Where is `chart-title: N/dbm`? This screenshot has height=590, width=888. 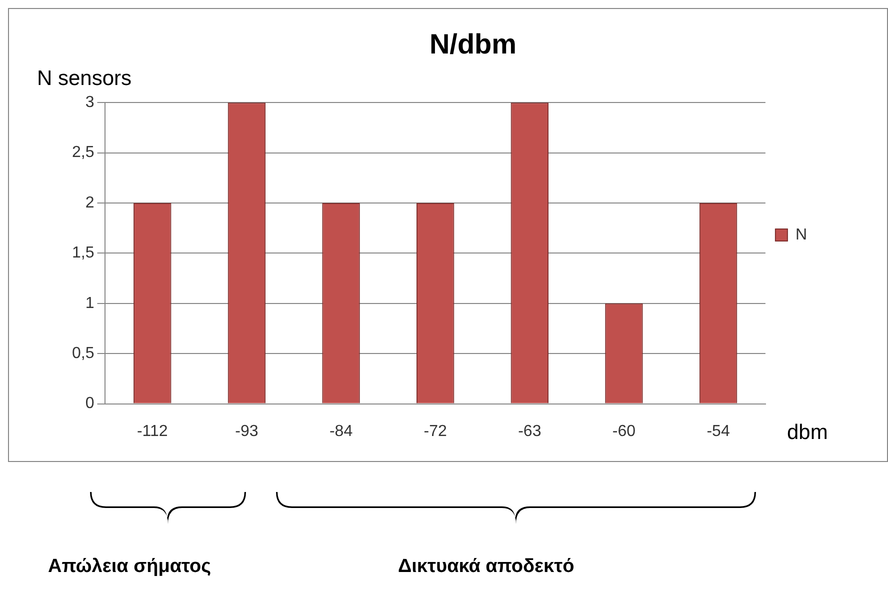
chart-title: N/dbm is located at coordinates (473, 44).